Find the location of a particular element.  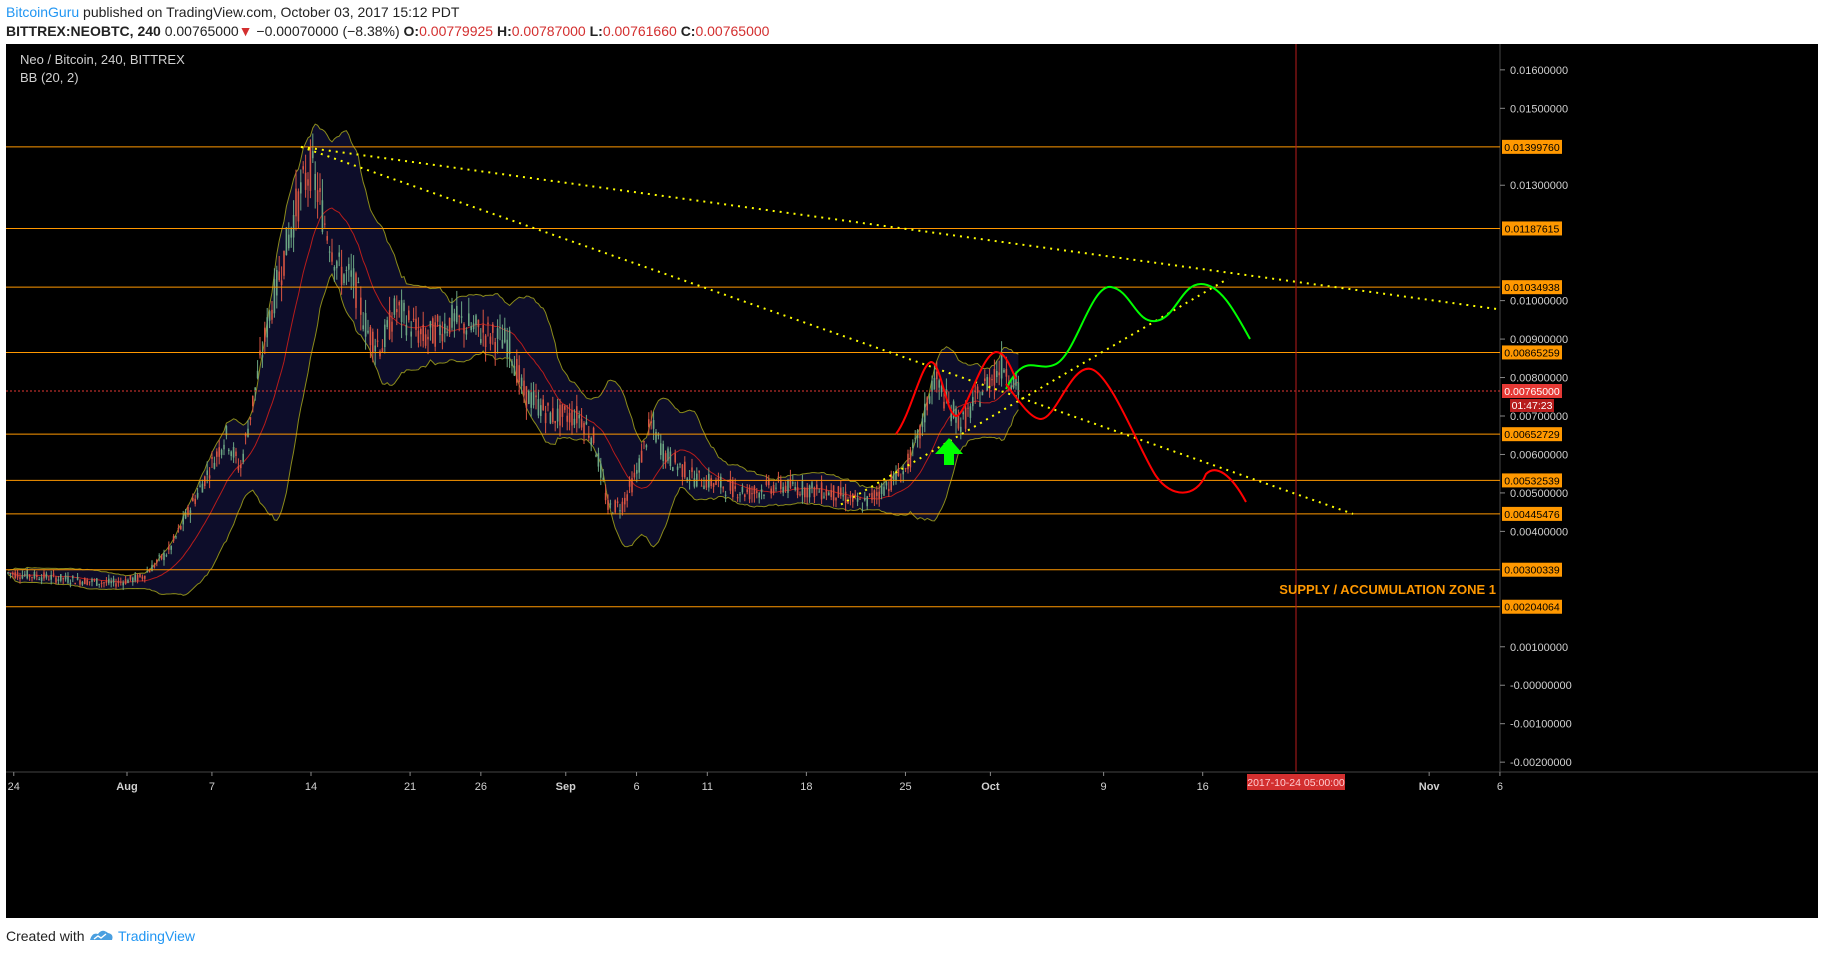

time-marker-label: 2017-10-24 05:00:00 is located at coordinates (1296, 783).